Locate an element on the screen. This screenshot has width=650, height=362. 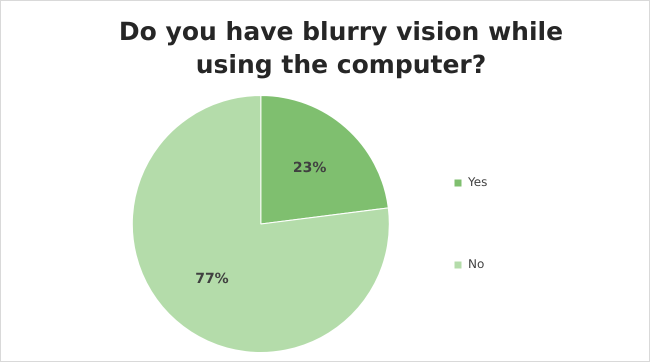
chart-title: Do you have blurry vision while using the computer? is located at coordinates (341, 48).